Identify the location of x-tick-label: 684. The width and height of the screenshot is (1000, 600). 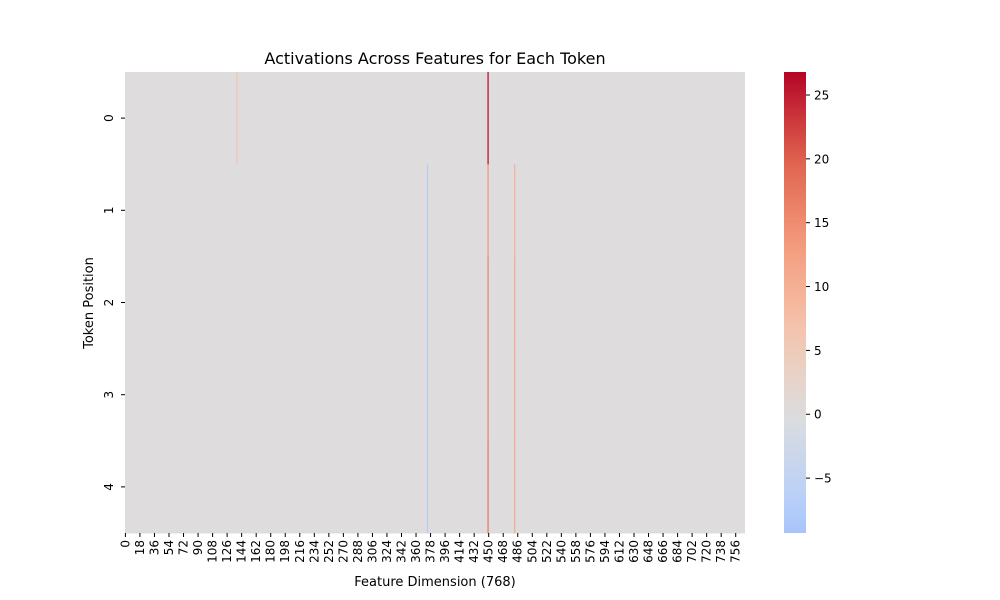
(678, 551).